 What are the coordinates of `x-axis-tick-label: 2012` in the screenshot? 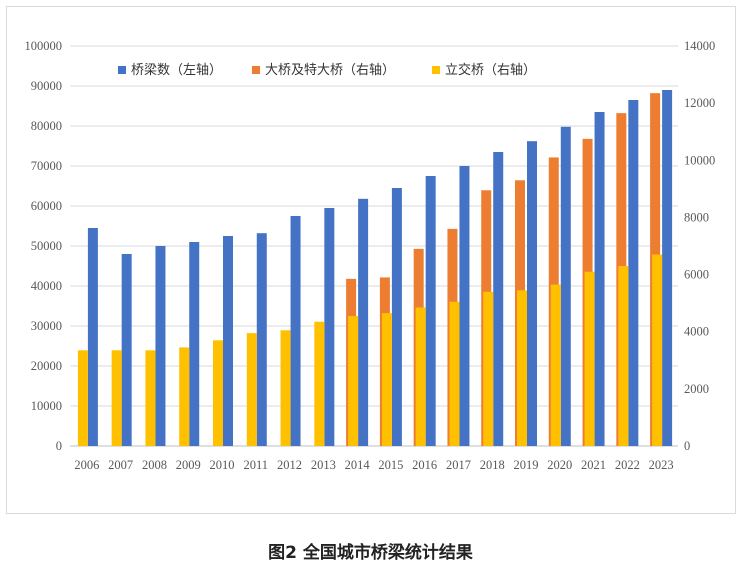 It's located at (289, 465).